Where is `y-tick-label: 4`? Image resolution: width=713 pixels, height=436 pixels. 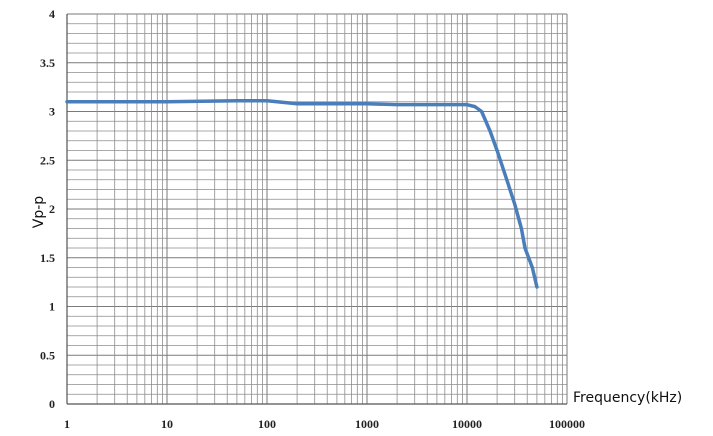
y-tick-label: 4 is located at coordinates (52, 14).